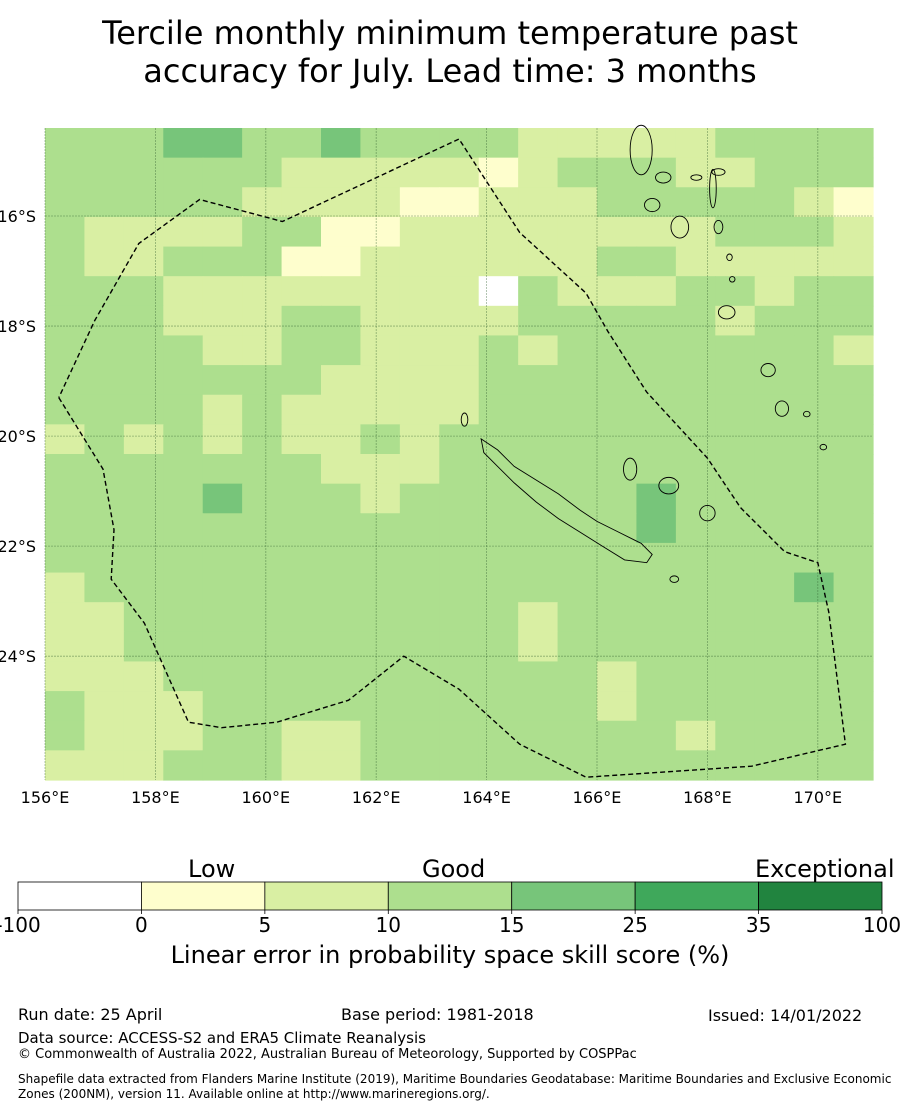 The image size is (900, 1110). Describe the element at coordinates (18, 436) in the screenshot. I see `latitude-label: 20°S` at that location.